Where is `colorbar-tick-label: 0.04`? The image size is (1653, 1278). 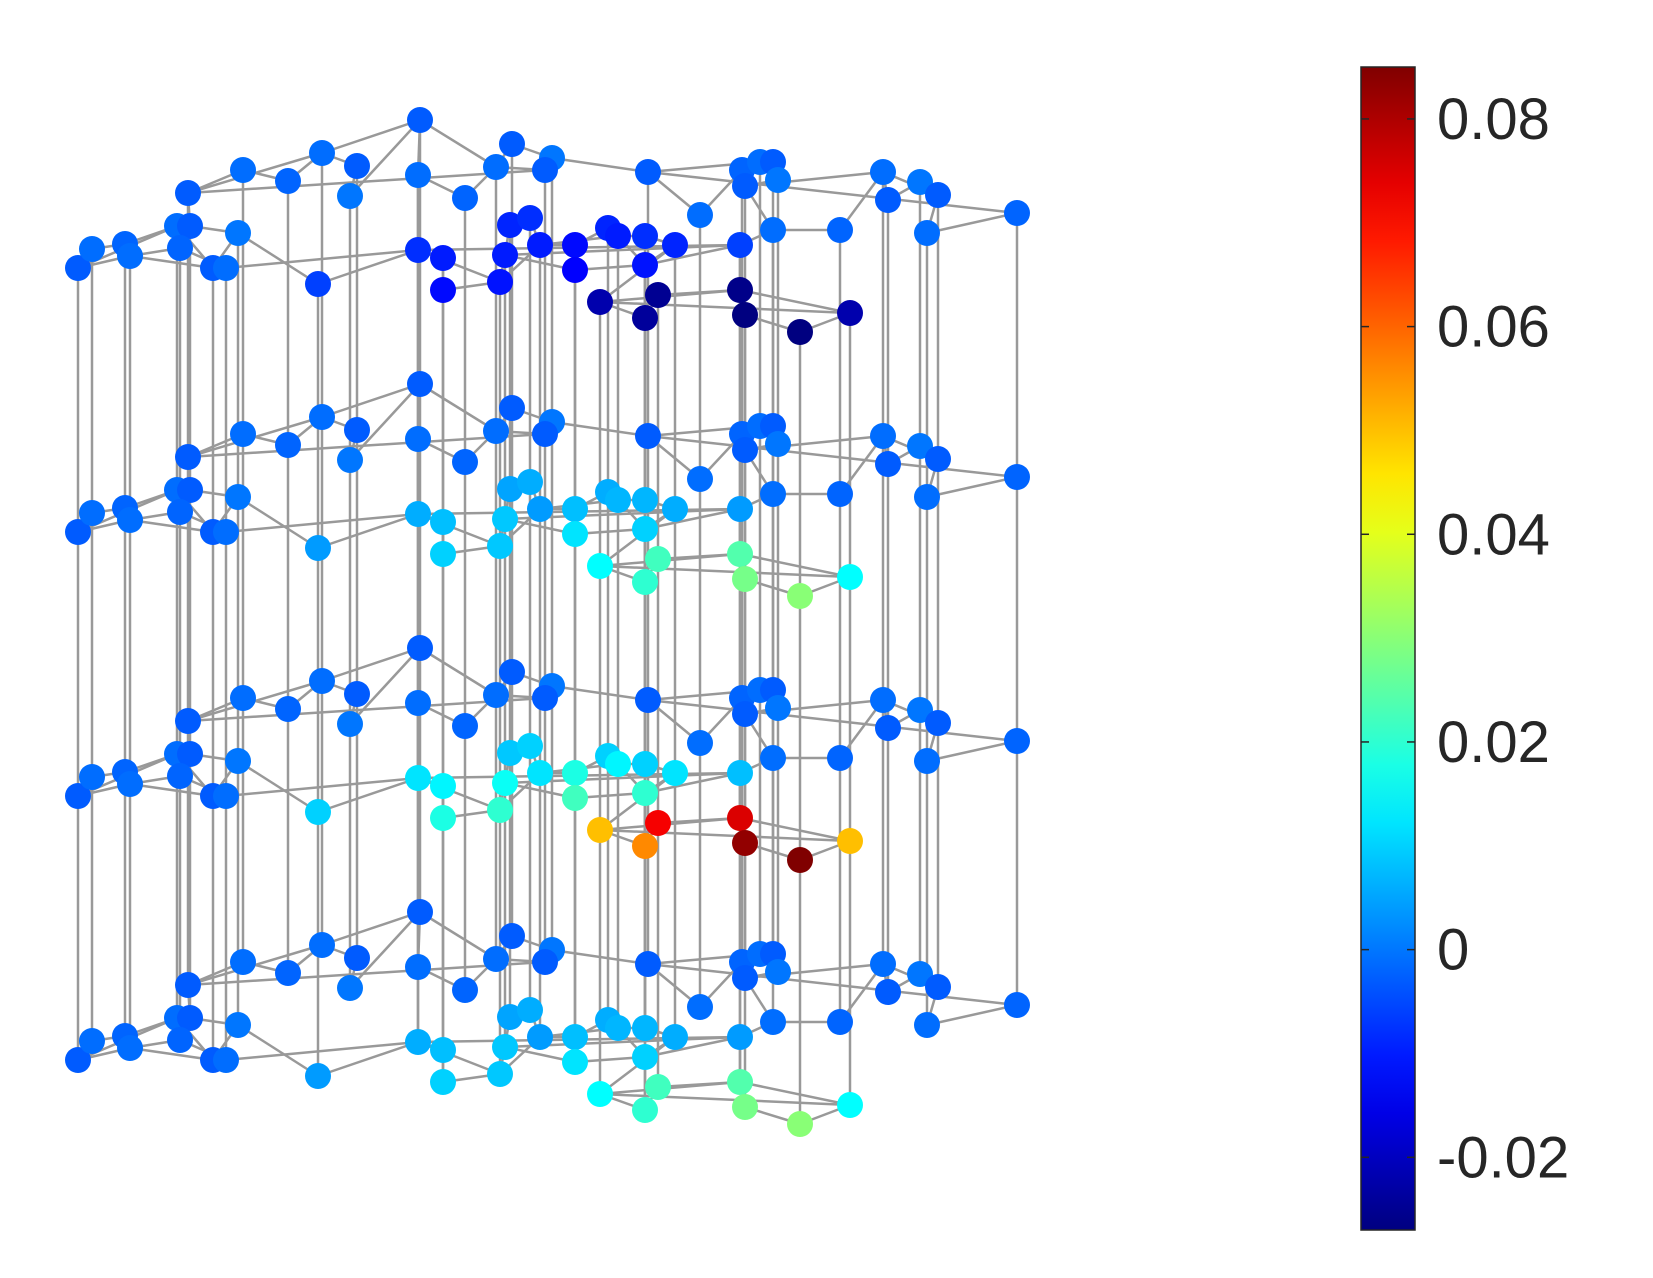 colorbar-tick-label: 0.04 is located at coordinates (1493, 534).